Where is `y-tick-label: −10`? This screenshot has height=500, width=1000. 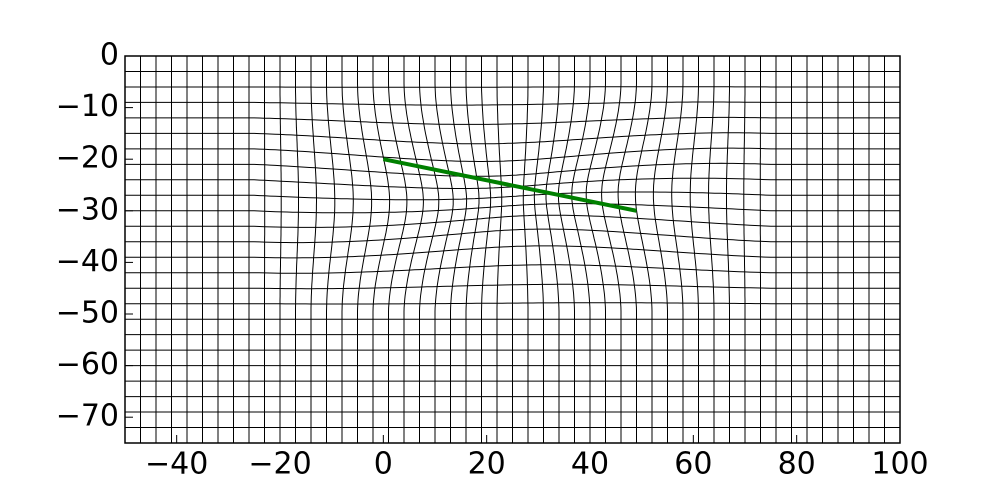 y-tick-label: −10 is located at coordinates (87, 106).